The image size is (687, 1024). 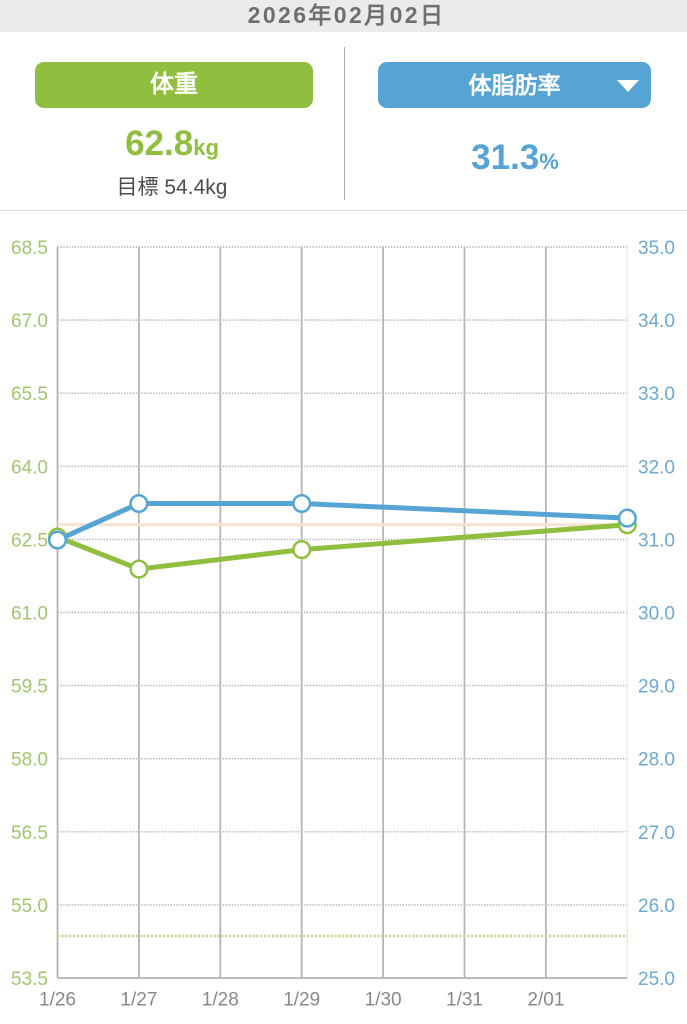 I want to click on svg-text: 27.0, so click(x=656, y=833).